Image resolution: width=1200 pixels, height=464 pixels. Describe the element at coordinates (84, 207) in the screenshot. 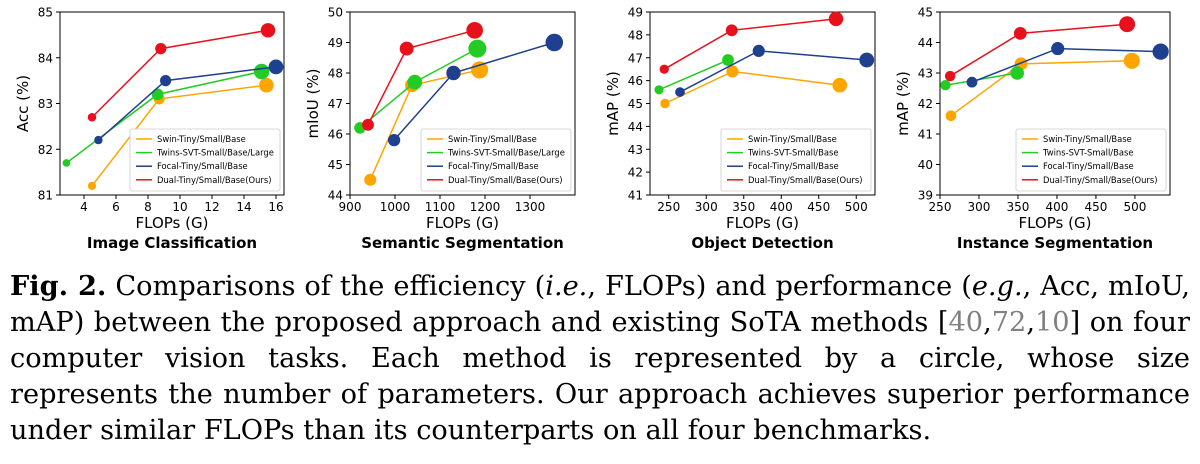

I see `x-tick-label: 4` at that location.